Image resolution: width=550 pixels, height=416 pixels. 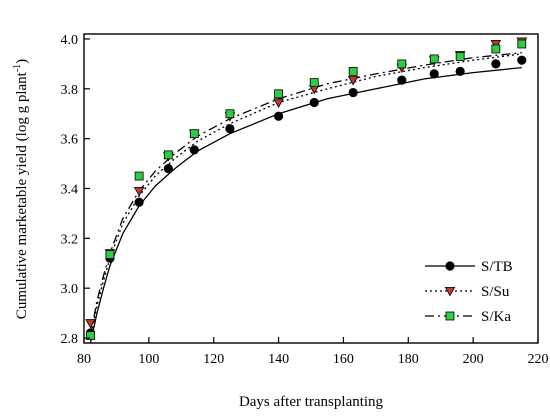 I want to click on x-axis-title: Days after transplanting, so click(x=311, y=402).